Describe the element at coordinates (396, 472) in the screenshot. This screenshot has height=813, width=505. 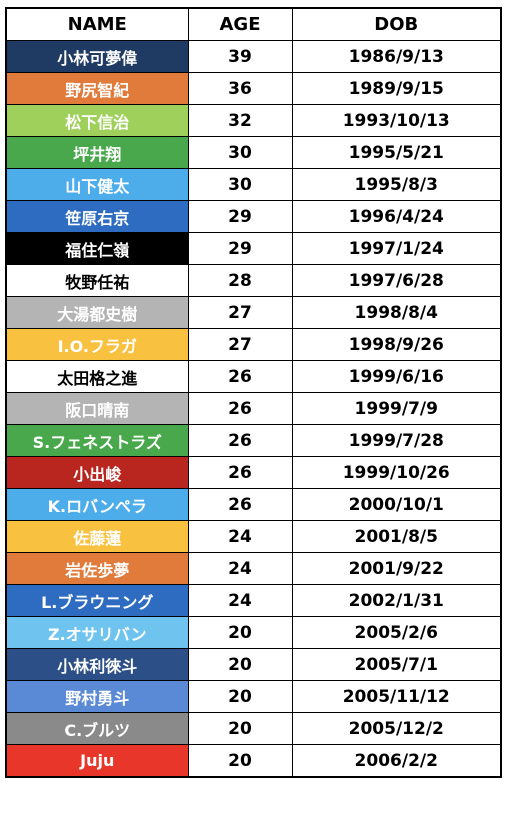
I see `driver-dob-cell: 1999/10/26` at that location.